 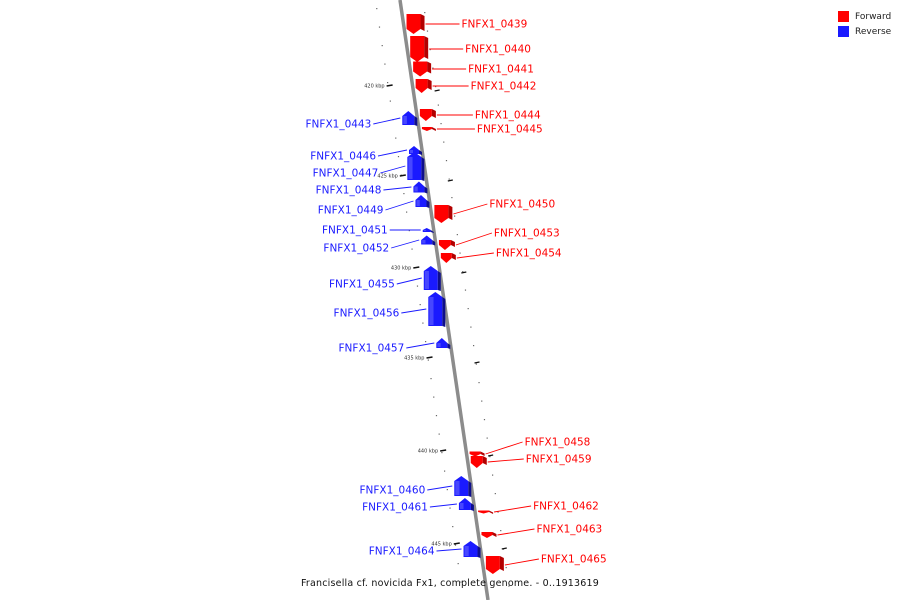 I want to click on gene-label: FNFX1_0454, so click(x=529, y=254).